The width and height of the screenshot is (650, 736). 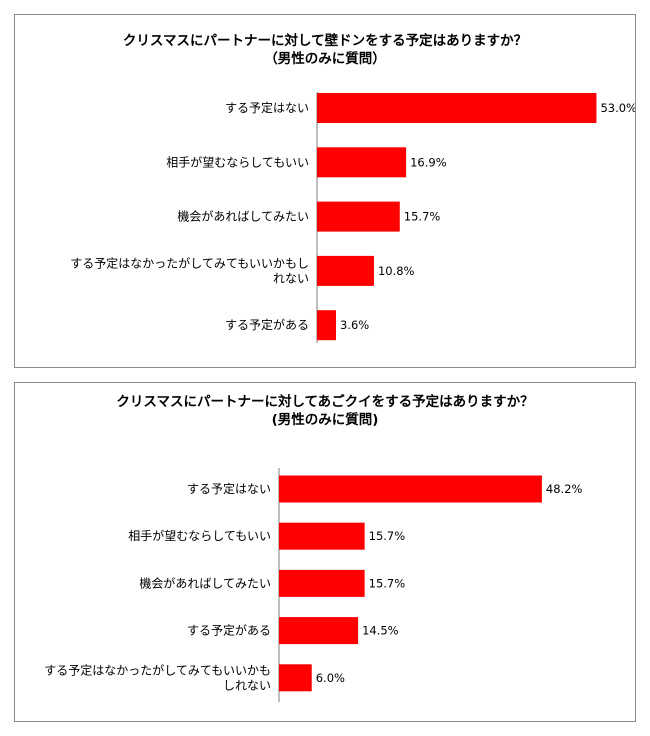 I want to click on value-label-4: 14.5%, so click(x=380, y=631).